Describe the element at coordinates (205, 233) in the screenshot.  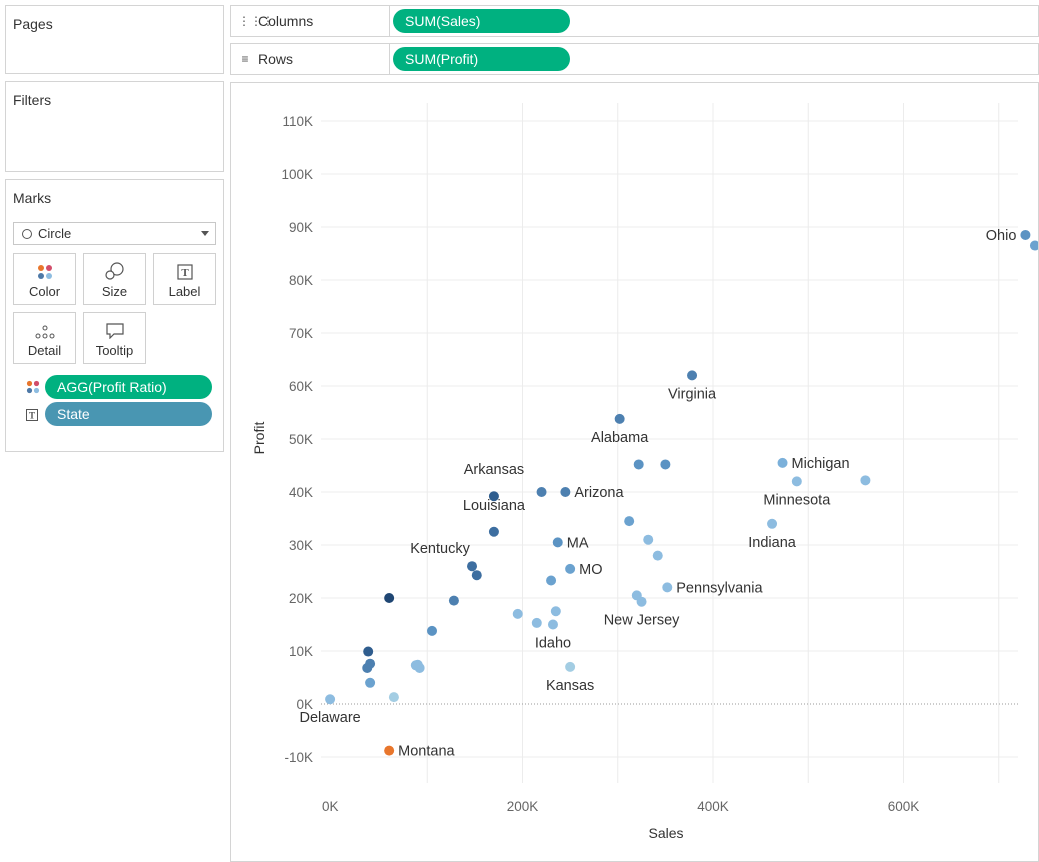
I see `dropdown-arrow-icon` at that location.